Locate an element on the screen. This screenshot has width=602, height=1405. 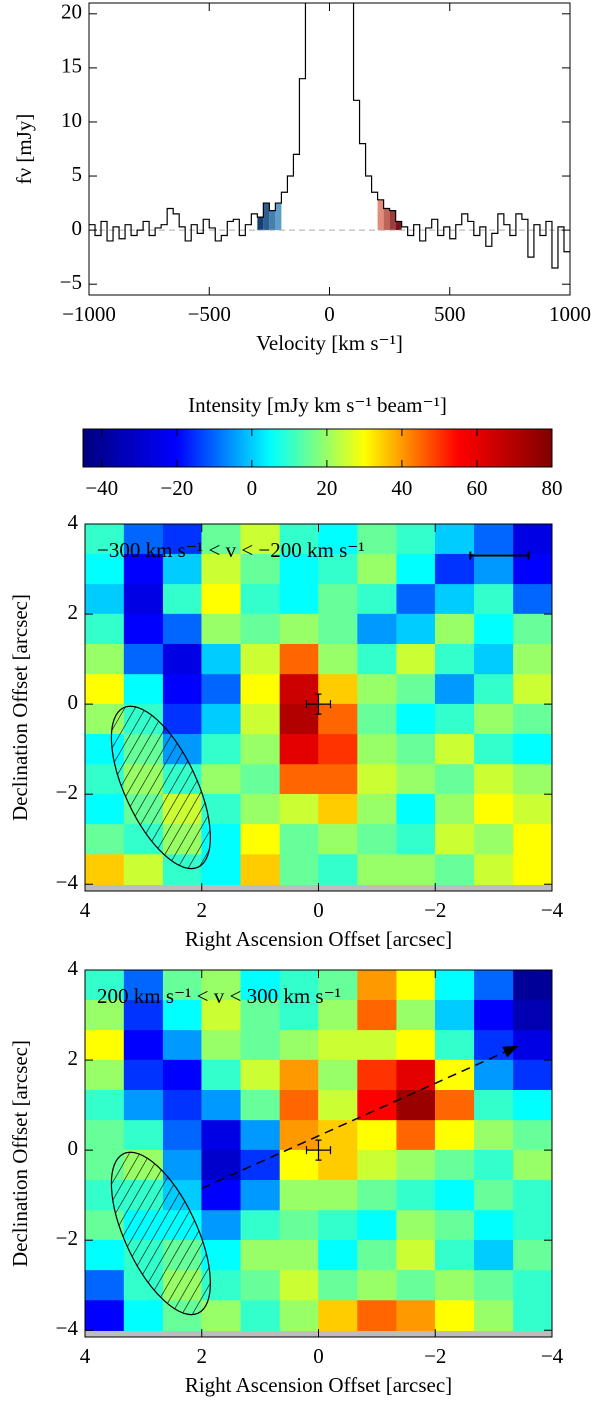
scale-bar is located at coordinates (499, 555).